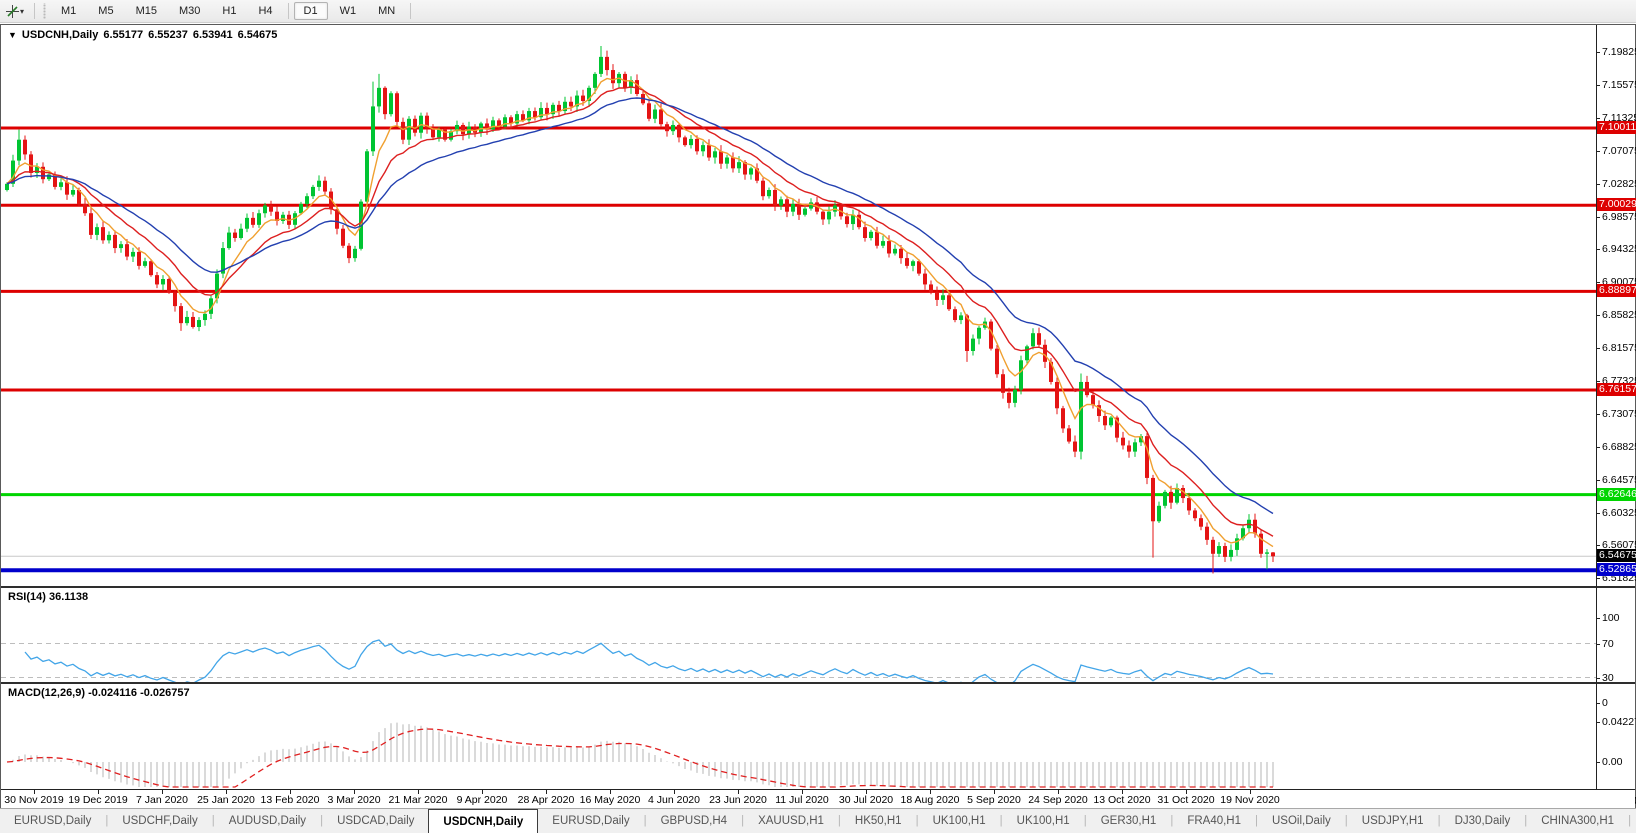 This screenshot has height=833, width=1636. What do you see at coordinates (1392, 821) in the screenshot?
I see `chart-tab-usdjpy-h1: USDJPY,H1` at bounding box center [1392, 821].